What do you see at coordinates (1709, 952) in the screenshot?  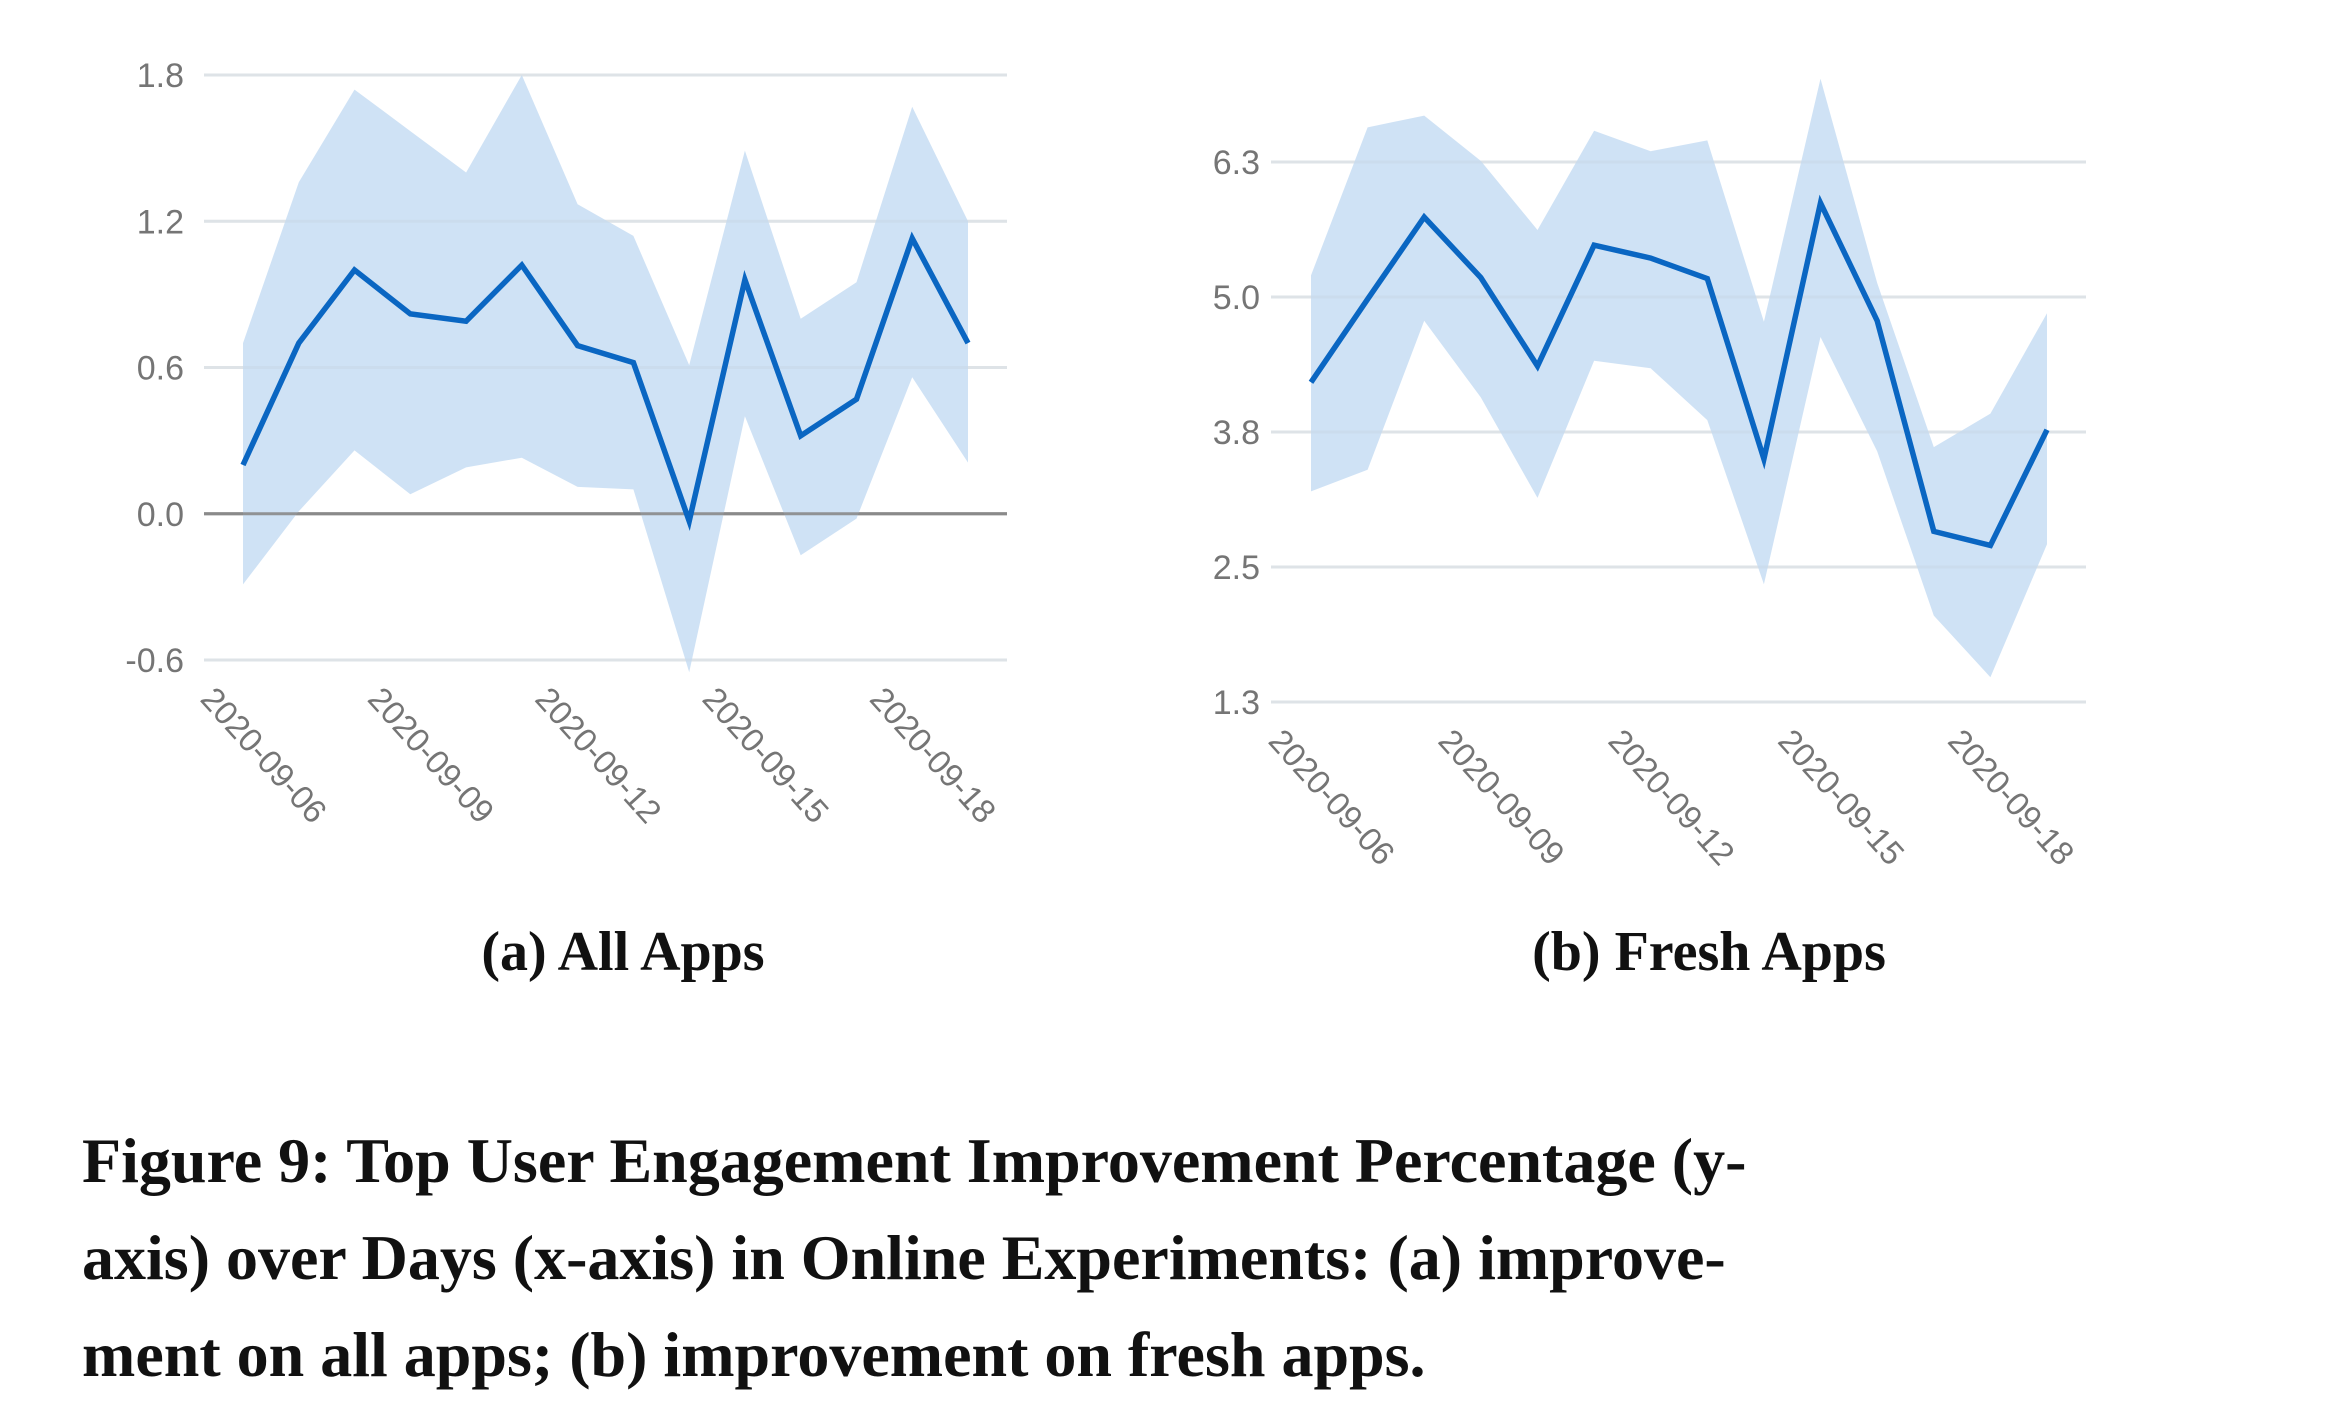 I see `subcaption-fresh-apps: (b) Fresh Apps` at bounding box center [1709, 952].